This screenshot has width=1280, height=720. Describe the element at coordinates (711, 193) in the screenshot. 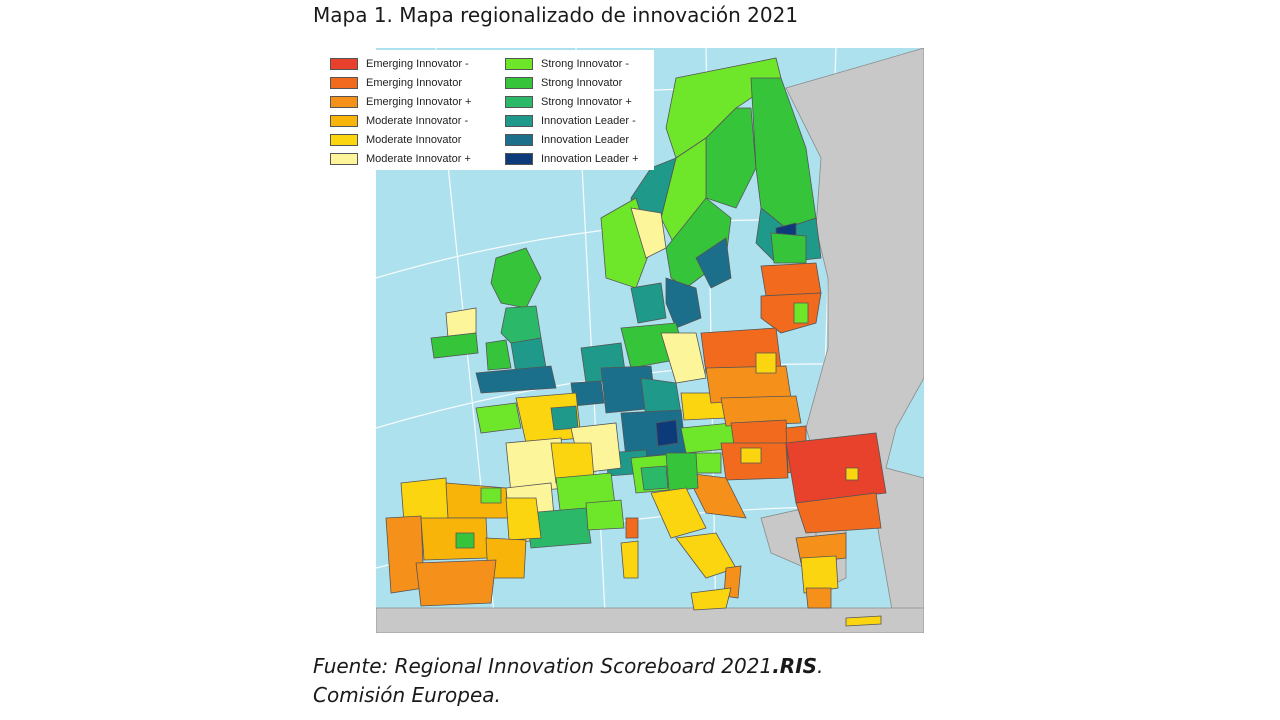

I see `nordic-regions` at that location.